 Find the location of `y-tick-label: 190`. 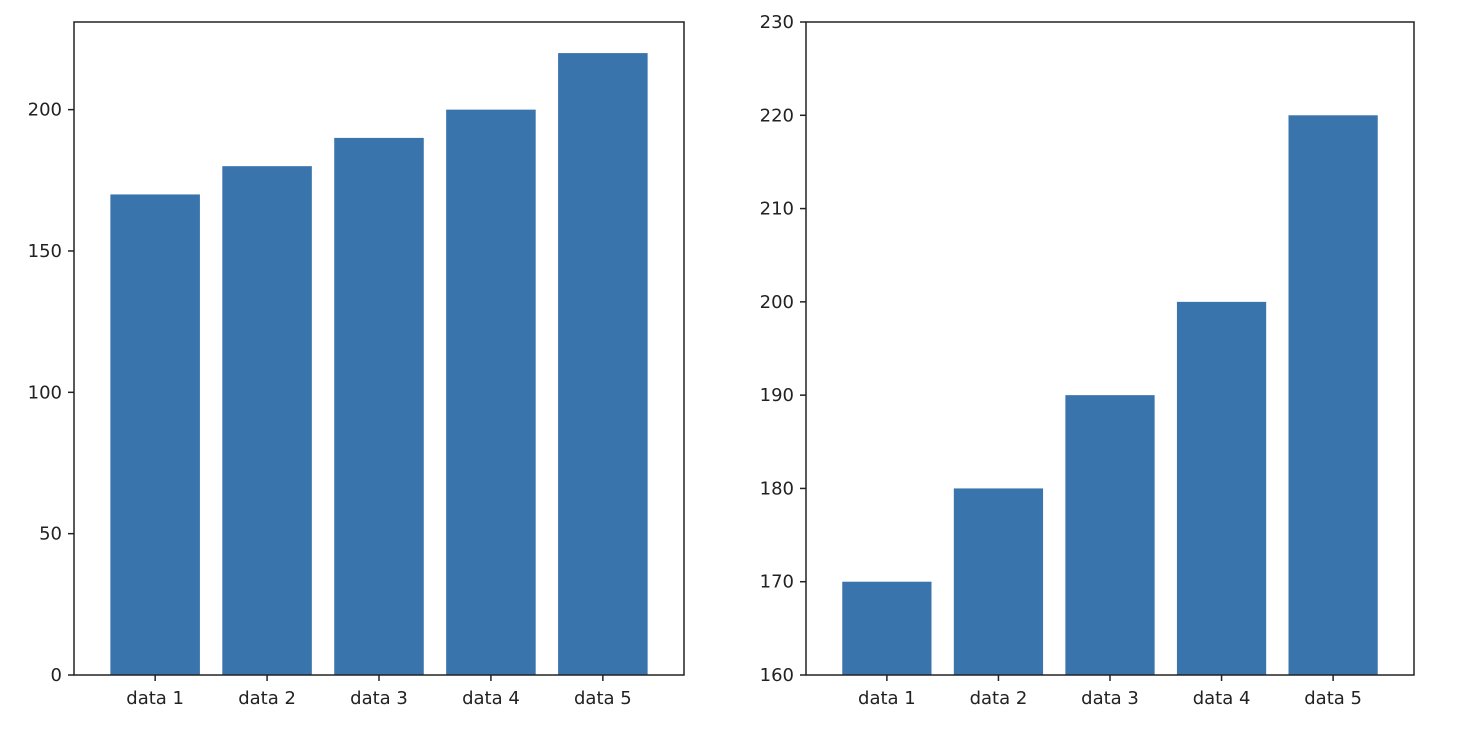

y-tick-label: 190 is located at coordinates (777, 395).